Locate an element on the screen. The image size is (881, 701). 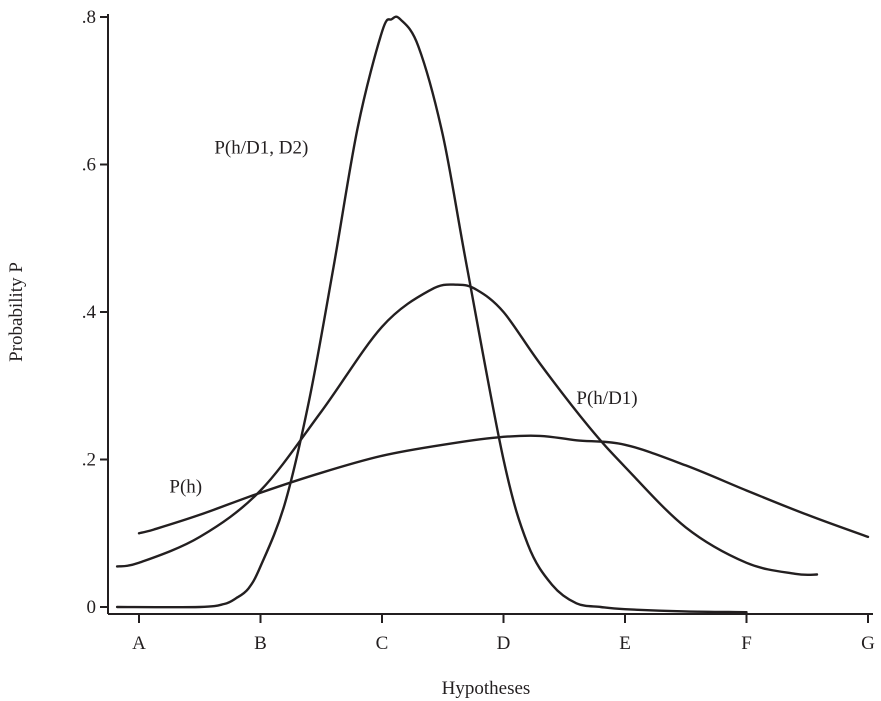
prior-curve is located at coordinates (503, 486).